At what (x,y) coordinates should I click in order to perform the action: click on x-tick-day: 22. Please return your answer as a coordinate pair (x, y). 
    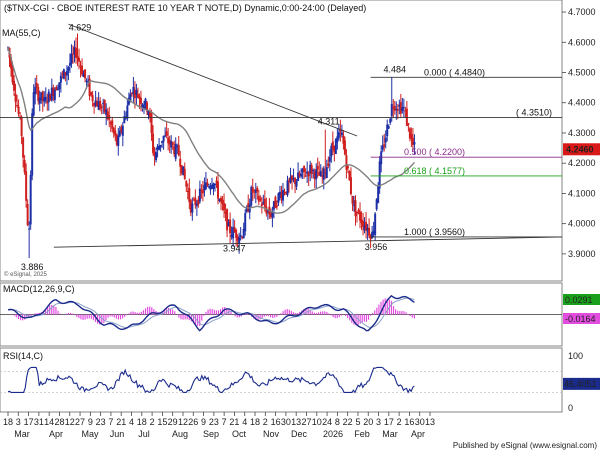
    Looking at the image, I should click on (348, 422).